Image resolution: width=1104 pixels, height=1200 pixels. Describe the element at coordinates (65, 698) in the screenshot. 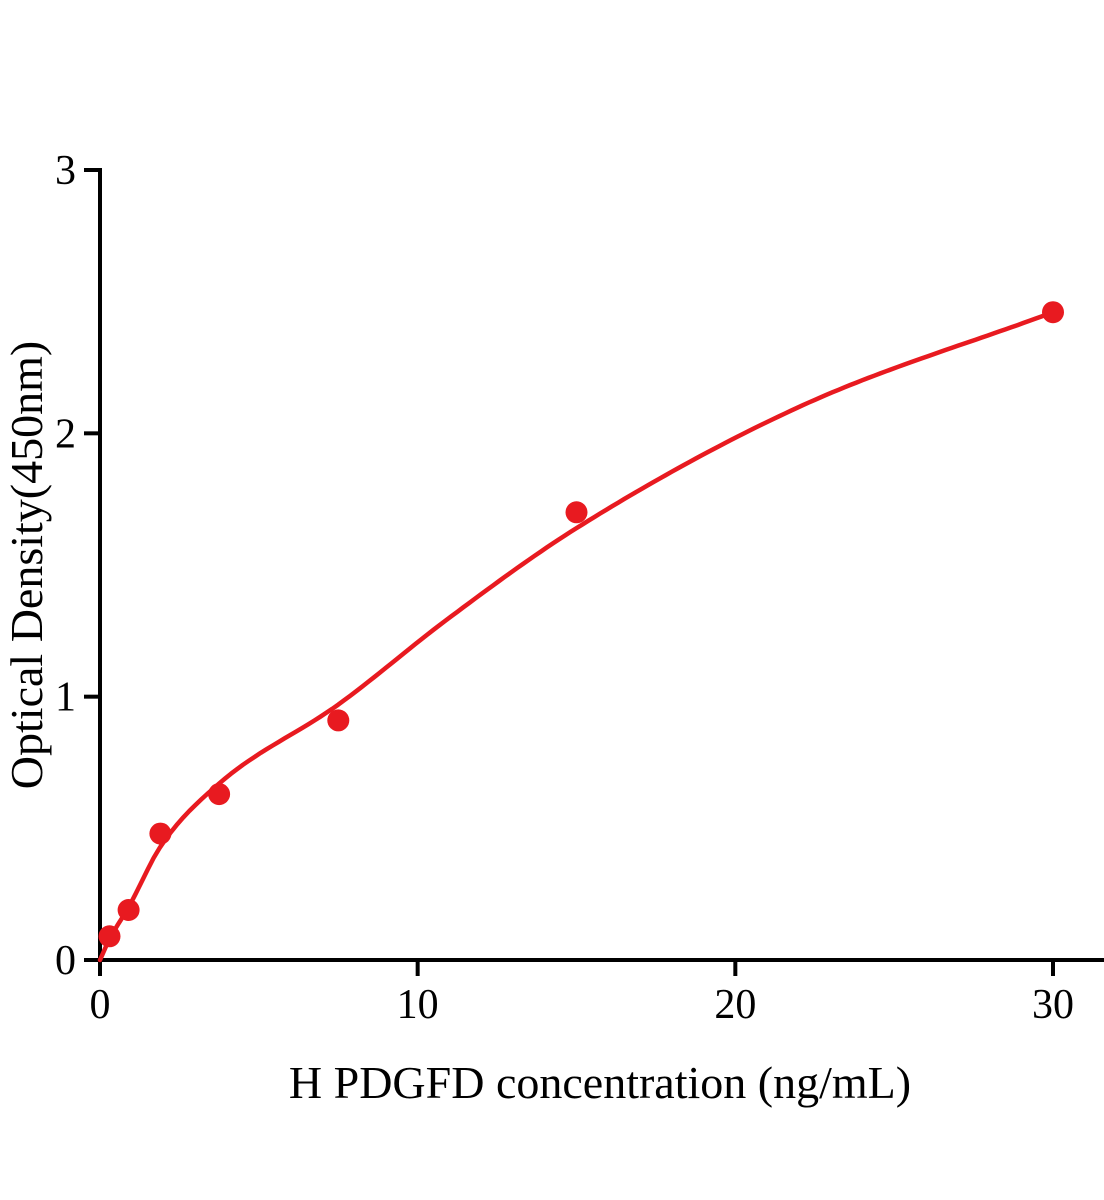

I see `y-tick-label: 1` at that location.